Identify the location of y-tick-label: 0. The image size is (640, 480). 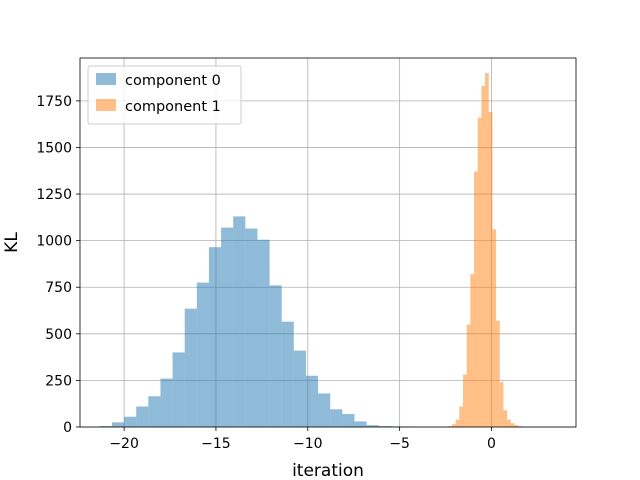
(67, 428).